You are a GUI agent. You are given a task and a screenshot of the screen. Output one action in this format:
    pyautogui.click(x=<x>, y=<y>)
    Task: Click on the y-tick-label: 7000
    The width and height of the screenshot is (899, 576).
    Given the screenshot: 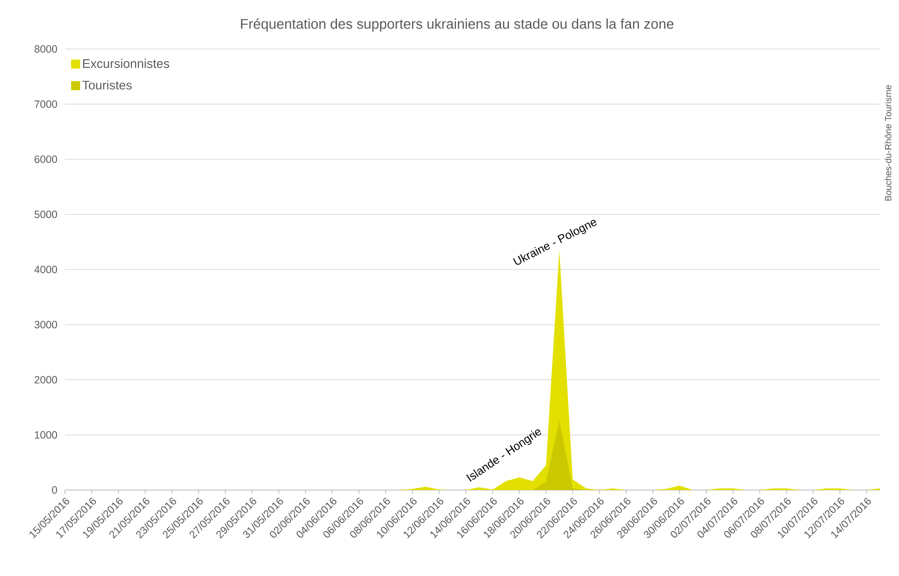 What is the action you would take?
    pyautogui.click(x=46, y=104)
    